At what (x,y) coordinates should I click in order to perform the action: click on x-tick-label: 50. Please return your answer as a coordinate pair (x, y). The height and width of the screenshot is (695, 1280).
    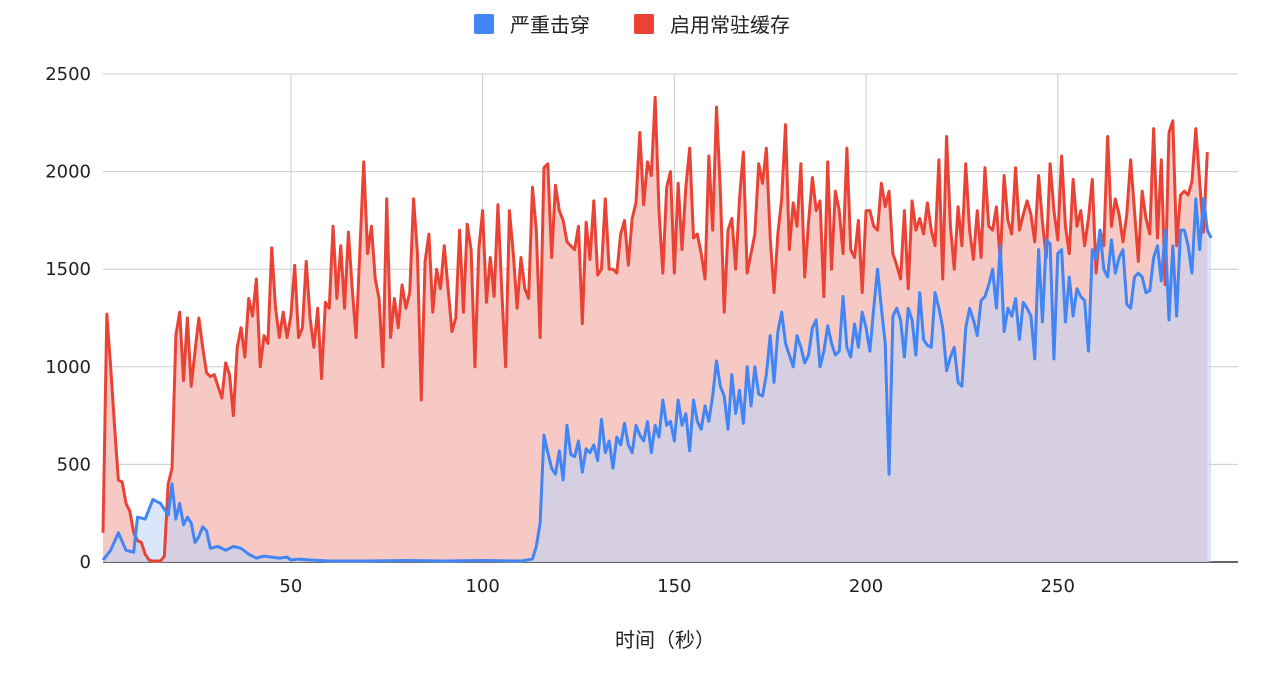
    Looking at the image, I should click on (290, 586).